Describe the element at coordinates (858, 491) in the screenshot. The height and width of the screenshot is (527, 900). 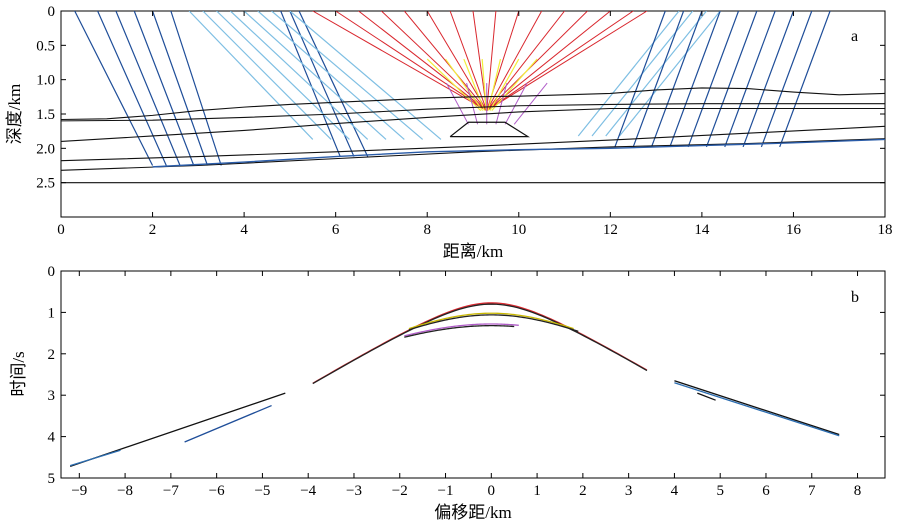
I see `x-tick-label: 8` at that location.